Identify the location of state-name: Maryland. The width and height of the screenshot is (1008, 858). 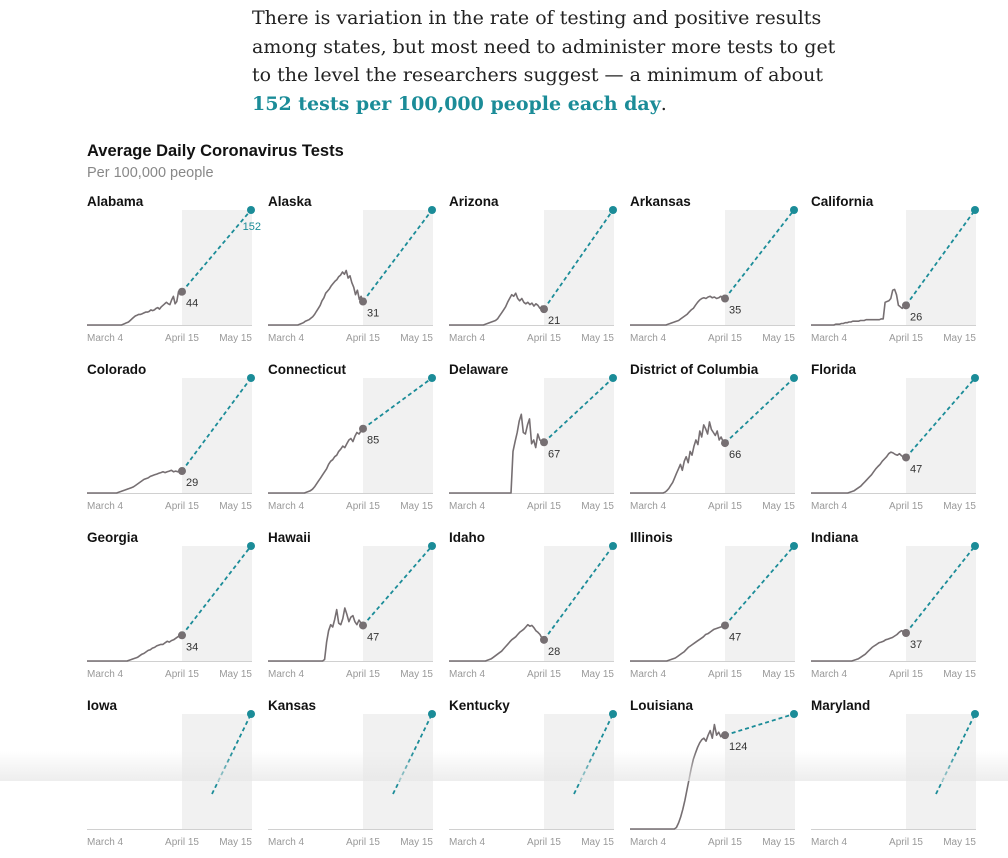
(841, 705).